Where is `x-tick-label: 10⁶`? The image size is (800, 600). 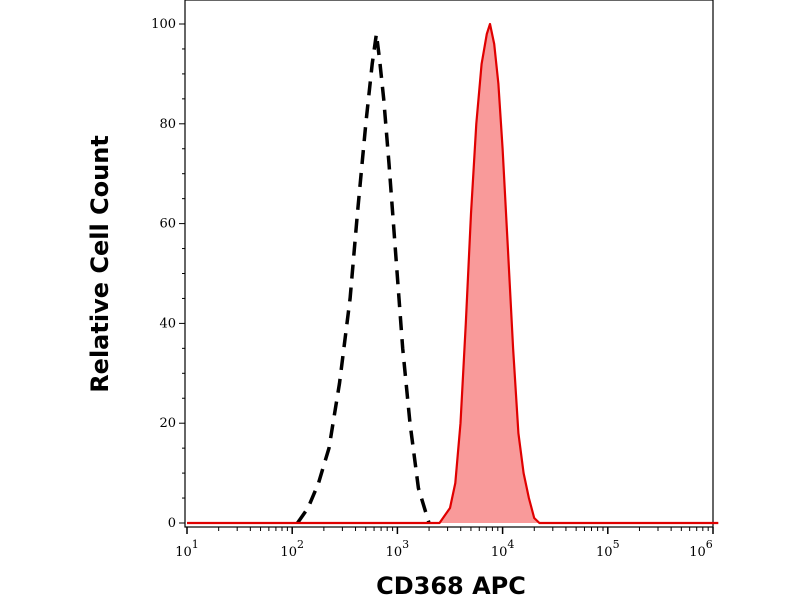
x-tick-label: 10⁶ is located at coordinates (701, 549).